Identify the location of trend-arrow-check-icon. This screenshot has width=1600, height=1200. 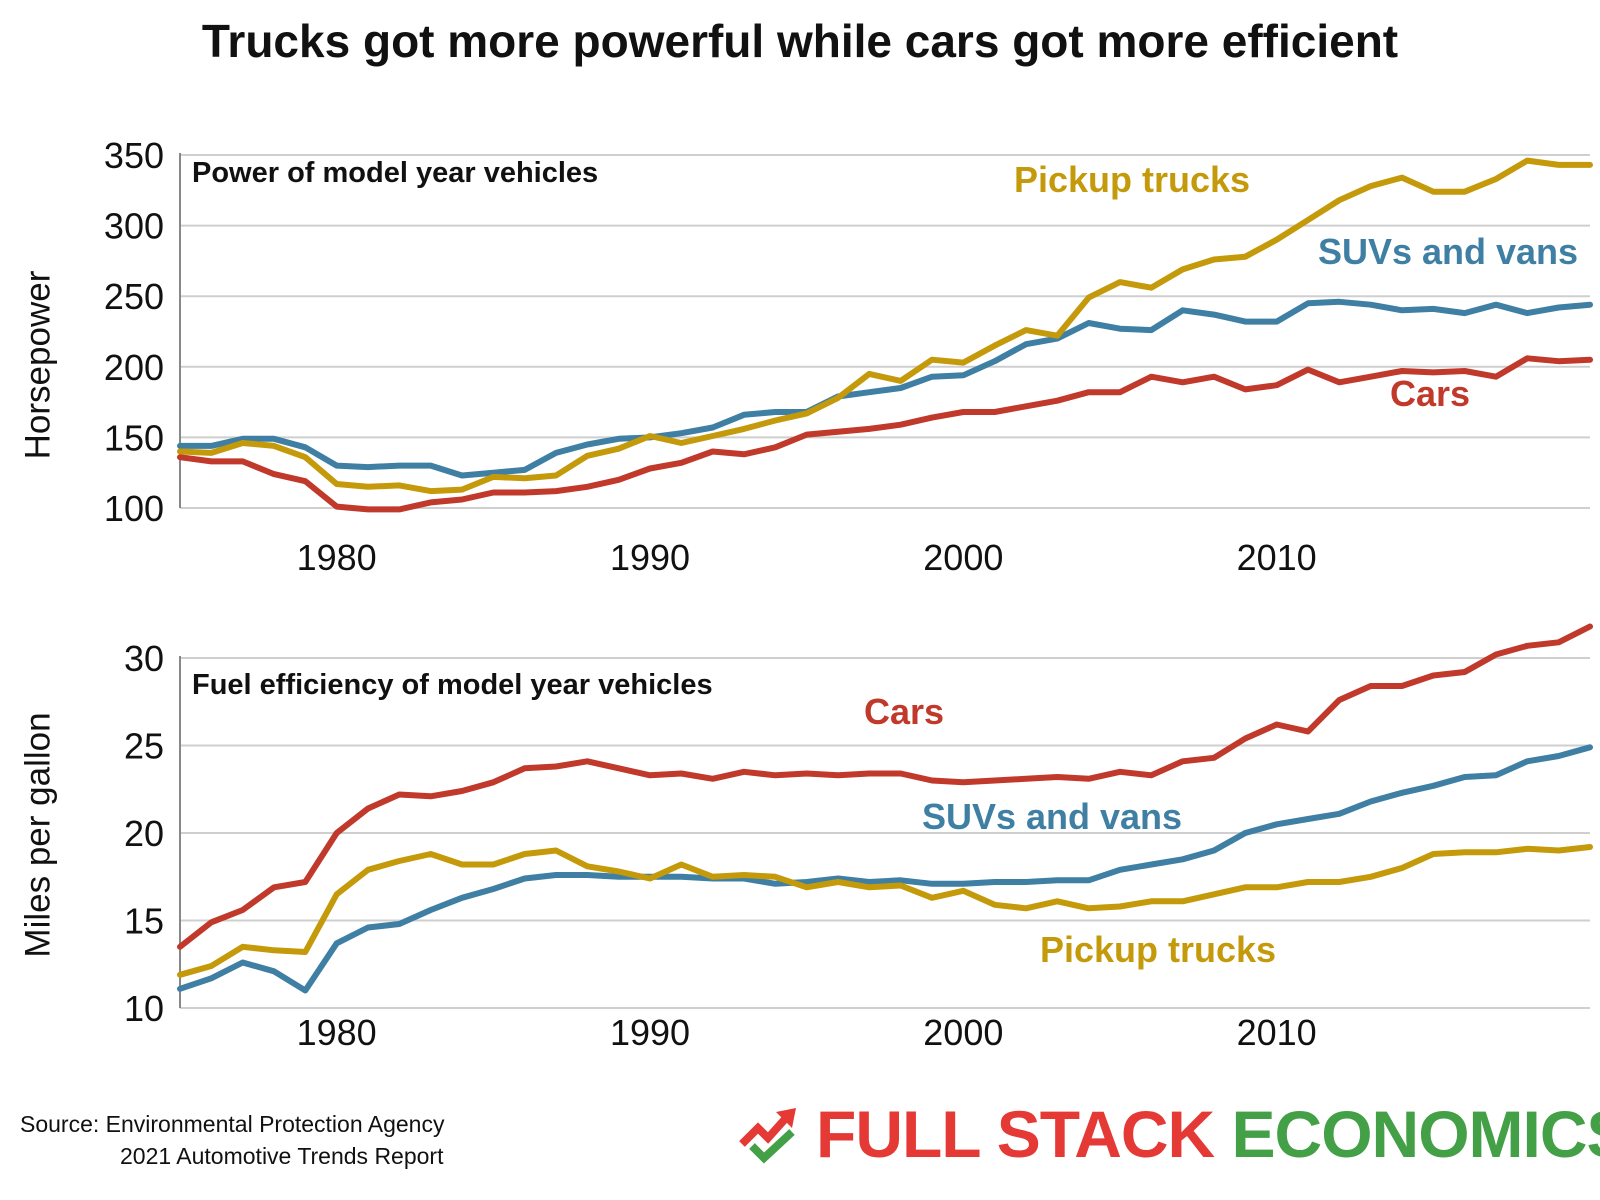
(767, 1136).